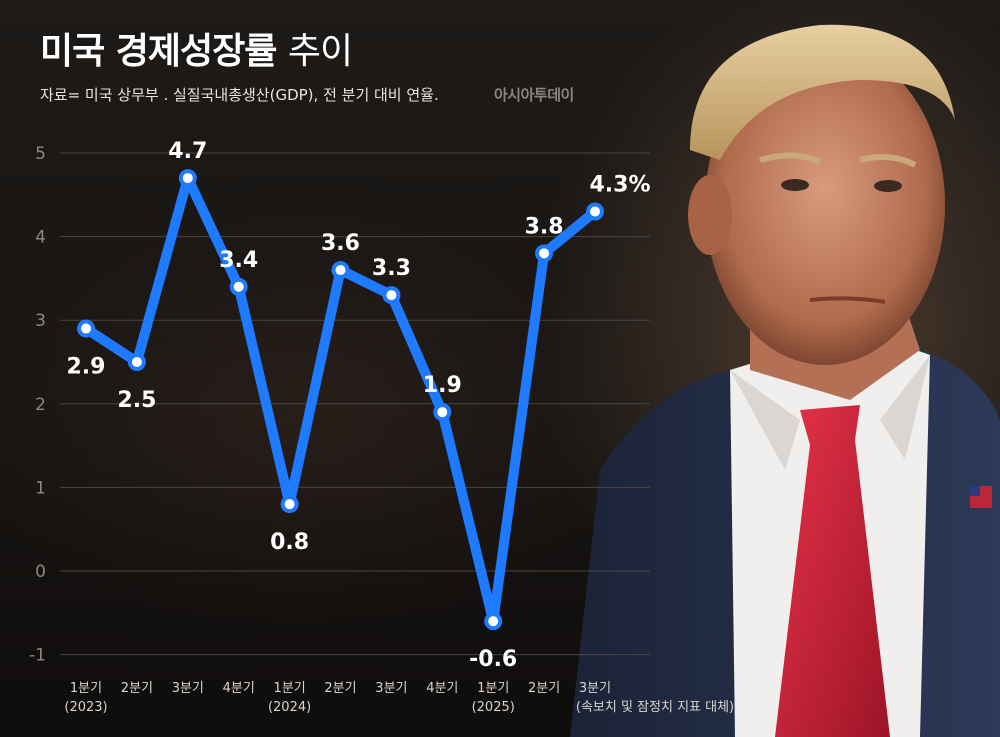 Image resolution: width=1000 pixels, height=737 pixels. Describe the element at coordinates (544, 226) in the screenshot. I see `data-label: 3.8` at that location.